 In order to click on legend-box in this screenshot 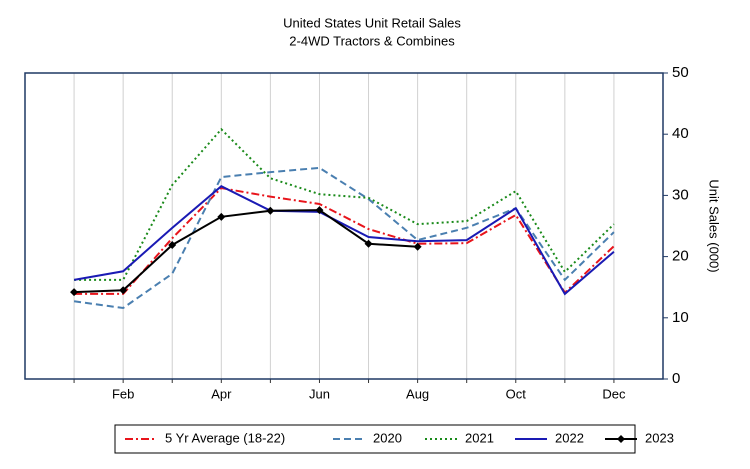, I will do `click(375, 439)`.